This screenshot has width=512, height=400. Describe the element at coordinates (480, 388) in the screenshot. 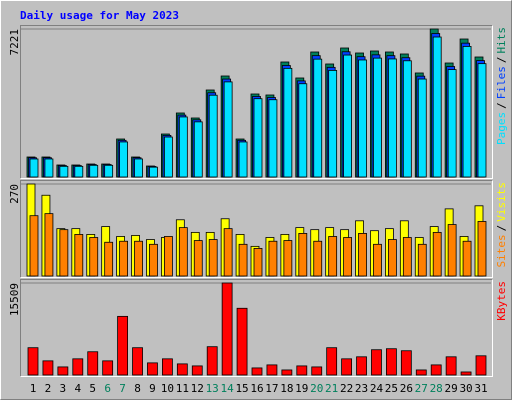

I see `x-tick-label: 31` at that location.